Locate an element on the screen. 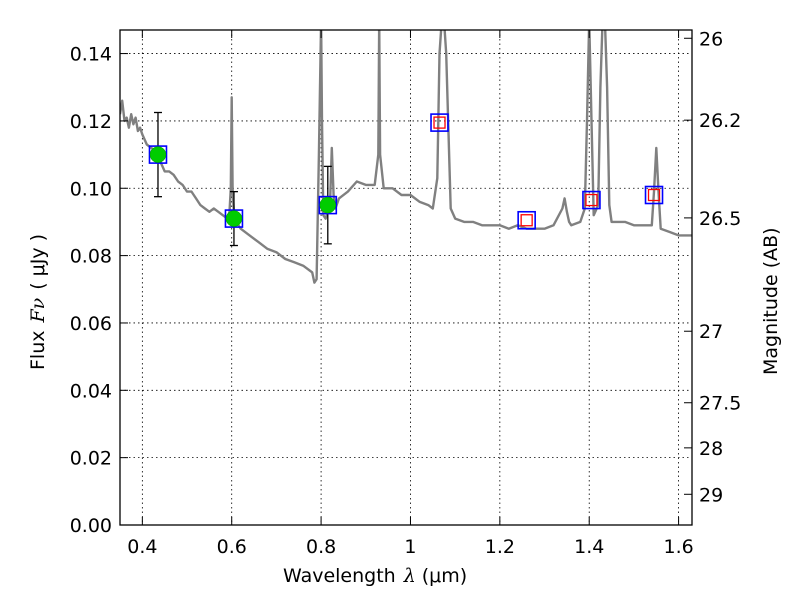 The width and height of the screenshot is (800, 600). x-axis-unit: (μm) is located at coordinates (444, 576).